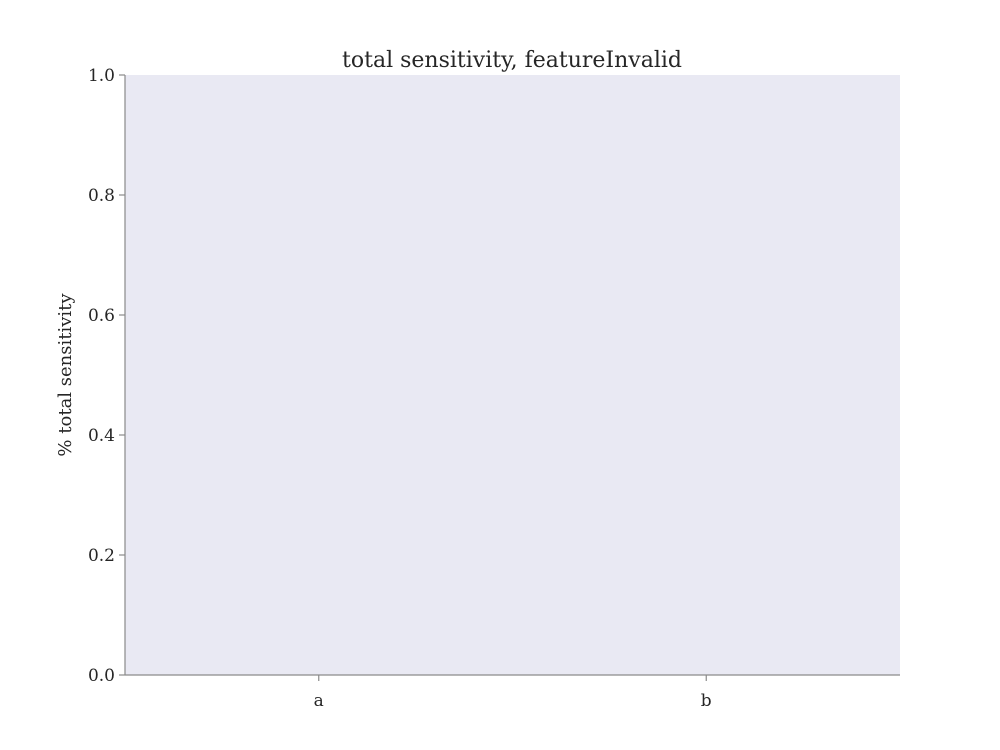  I want to click on y-ticks-layer: 0.0 0.2 0.4 0.6 0.8 1.0, so click(106, 376).